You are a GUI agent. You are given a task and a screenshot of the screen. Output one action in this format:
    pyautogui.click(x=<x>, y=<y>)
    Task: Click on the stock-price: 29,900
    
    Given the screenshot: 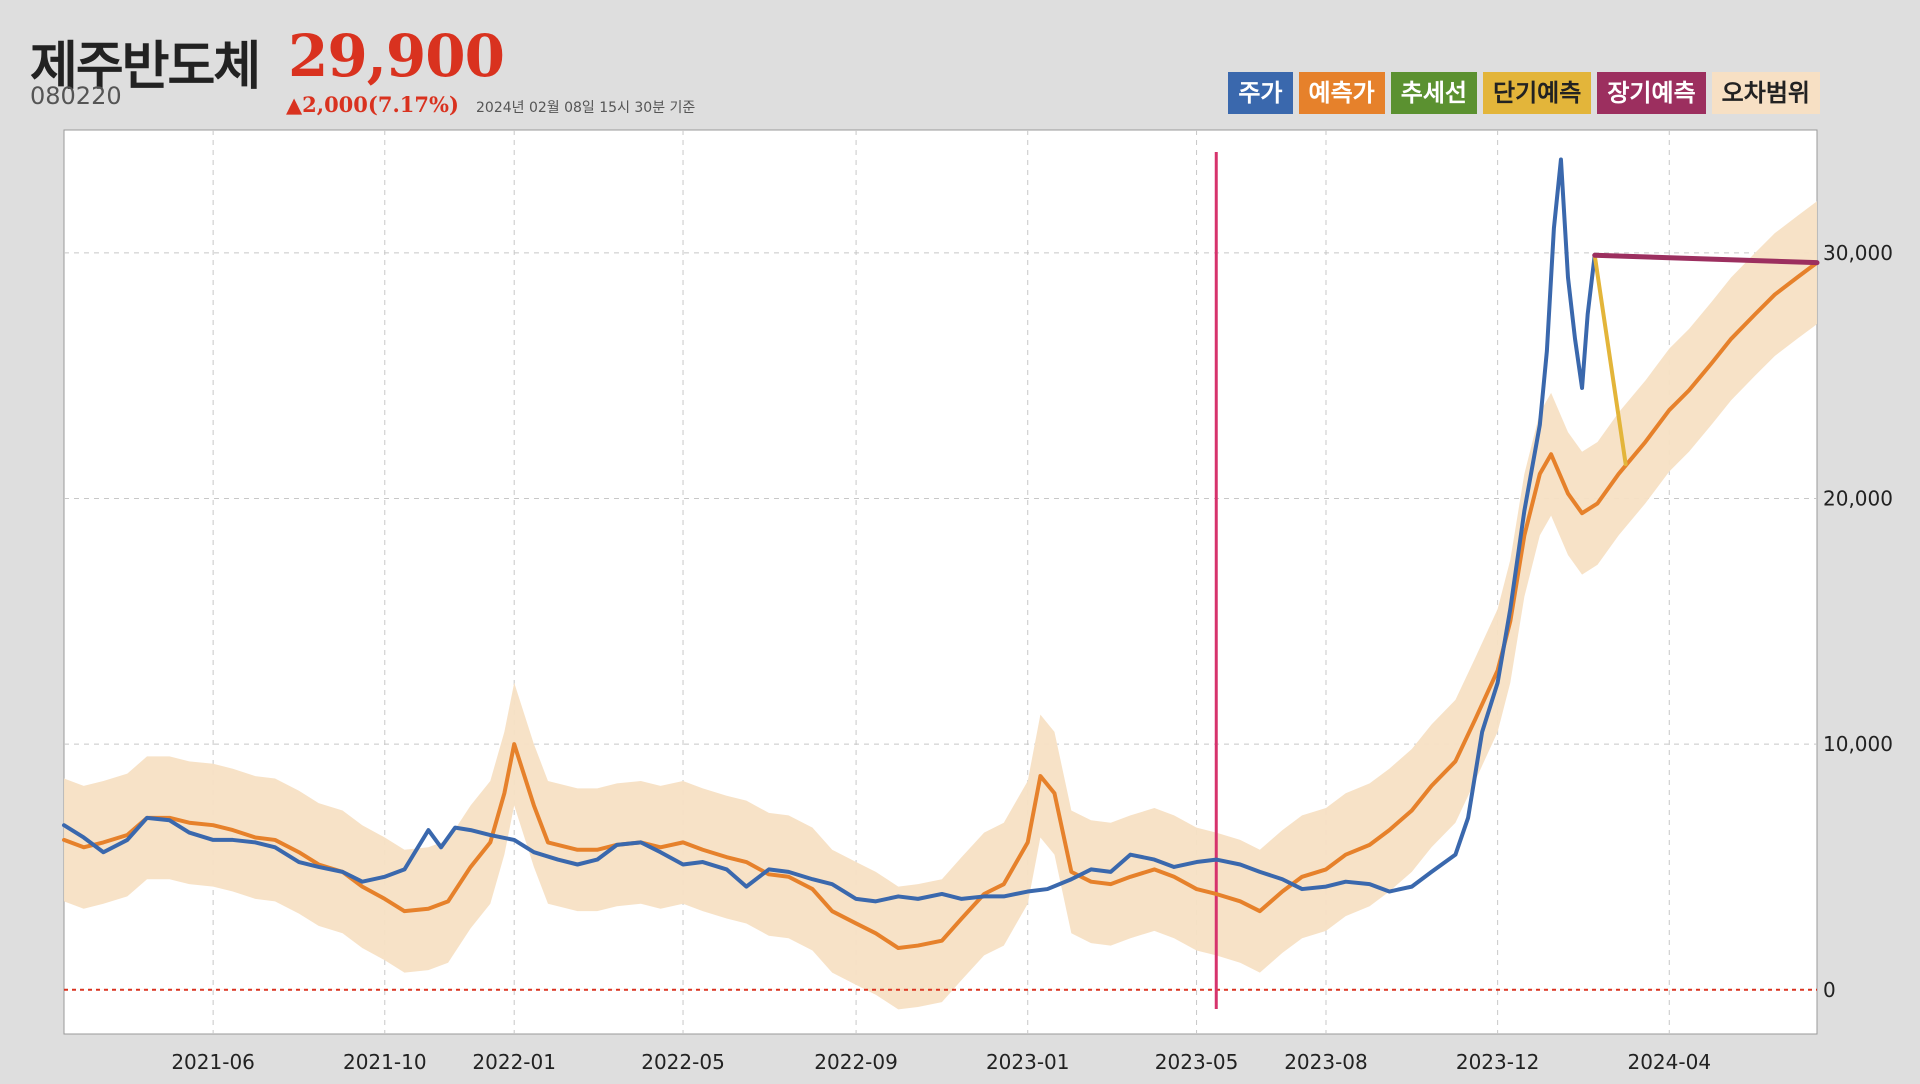 What is the action you would take?
    pyautogui.click(x=396, y=56)
    